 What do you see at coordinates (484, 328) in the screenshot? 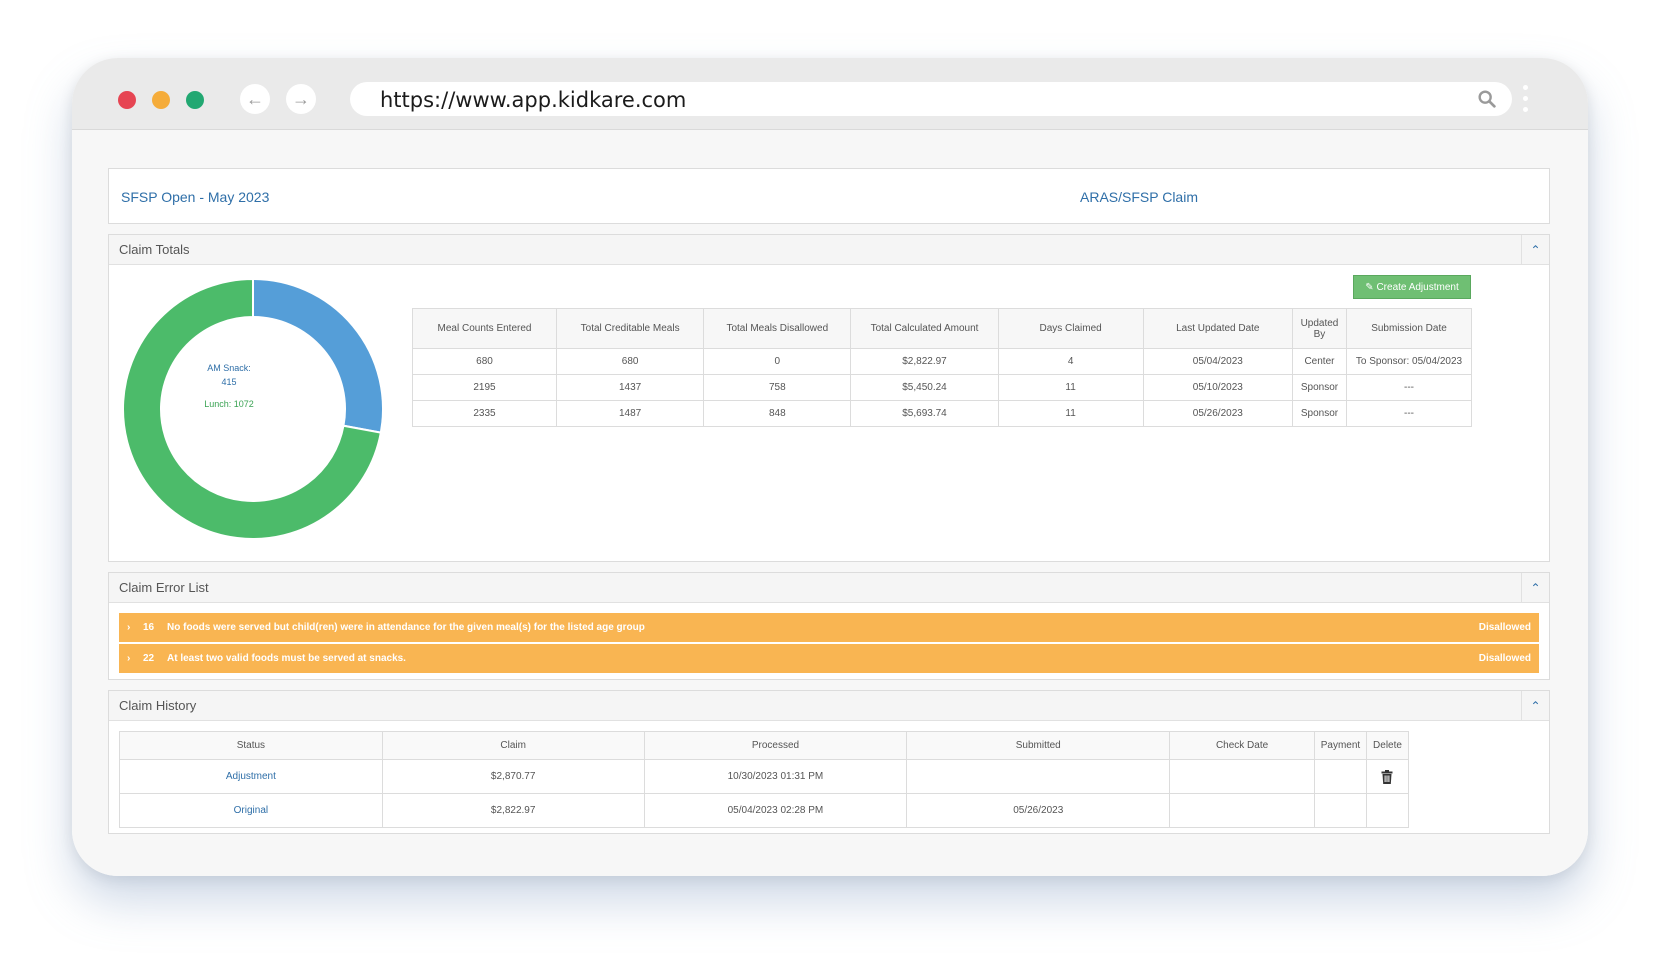
I see `column-header: Meal Counts Entered` at bounding box center [484, 328].